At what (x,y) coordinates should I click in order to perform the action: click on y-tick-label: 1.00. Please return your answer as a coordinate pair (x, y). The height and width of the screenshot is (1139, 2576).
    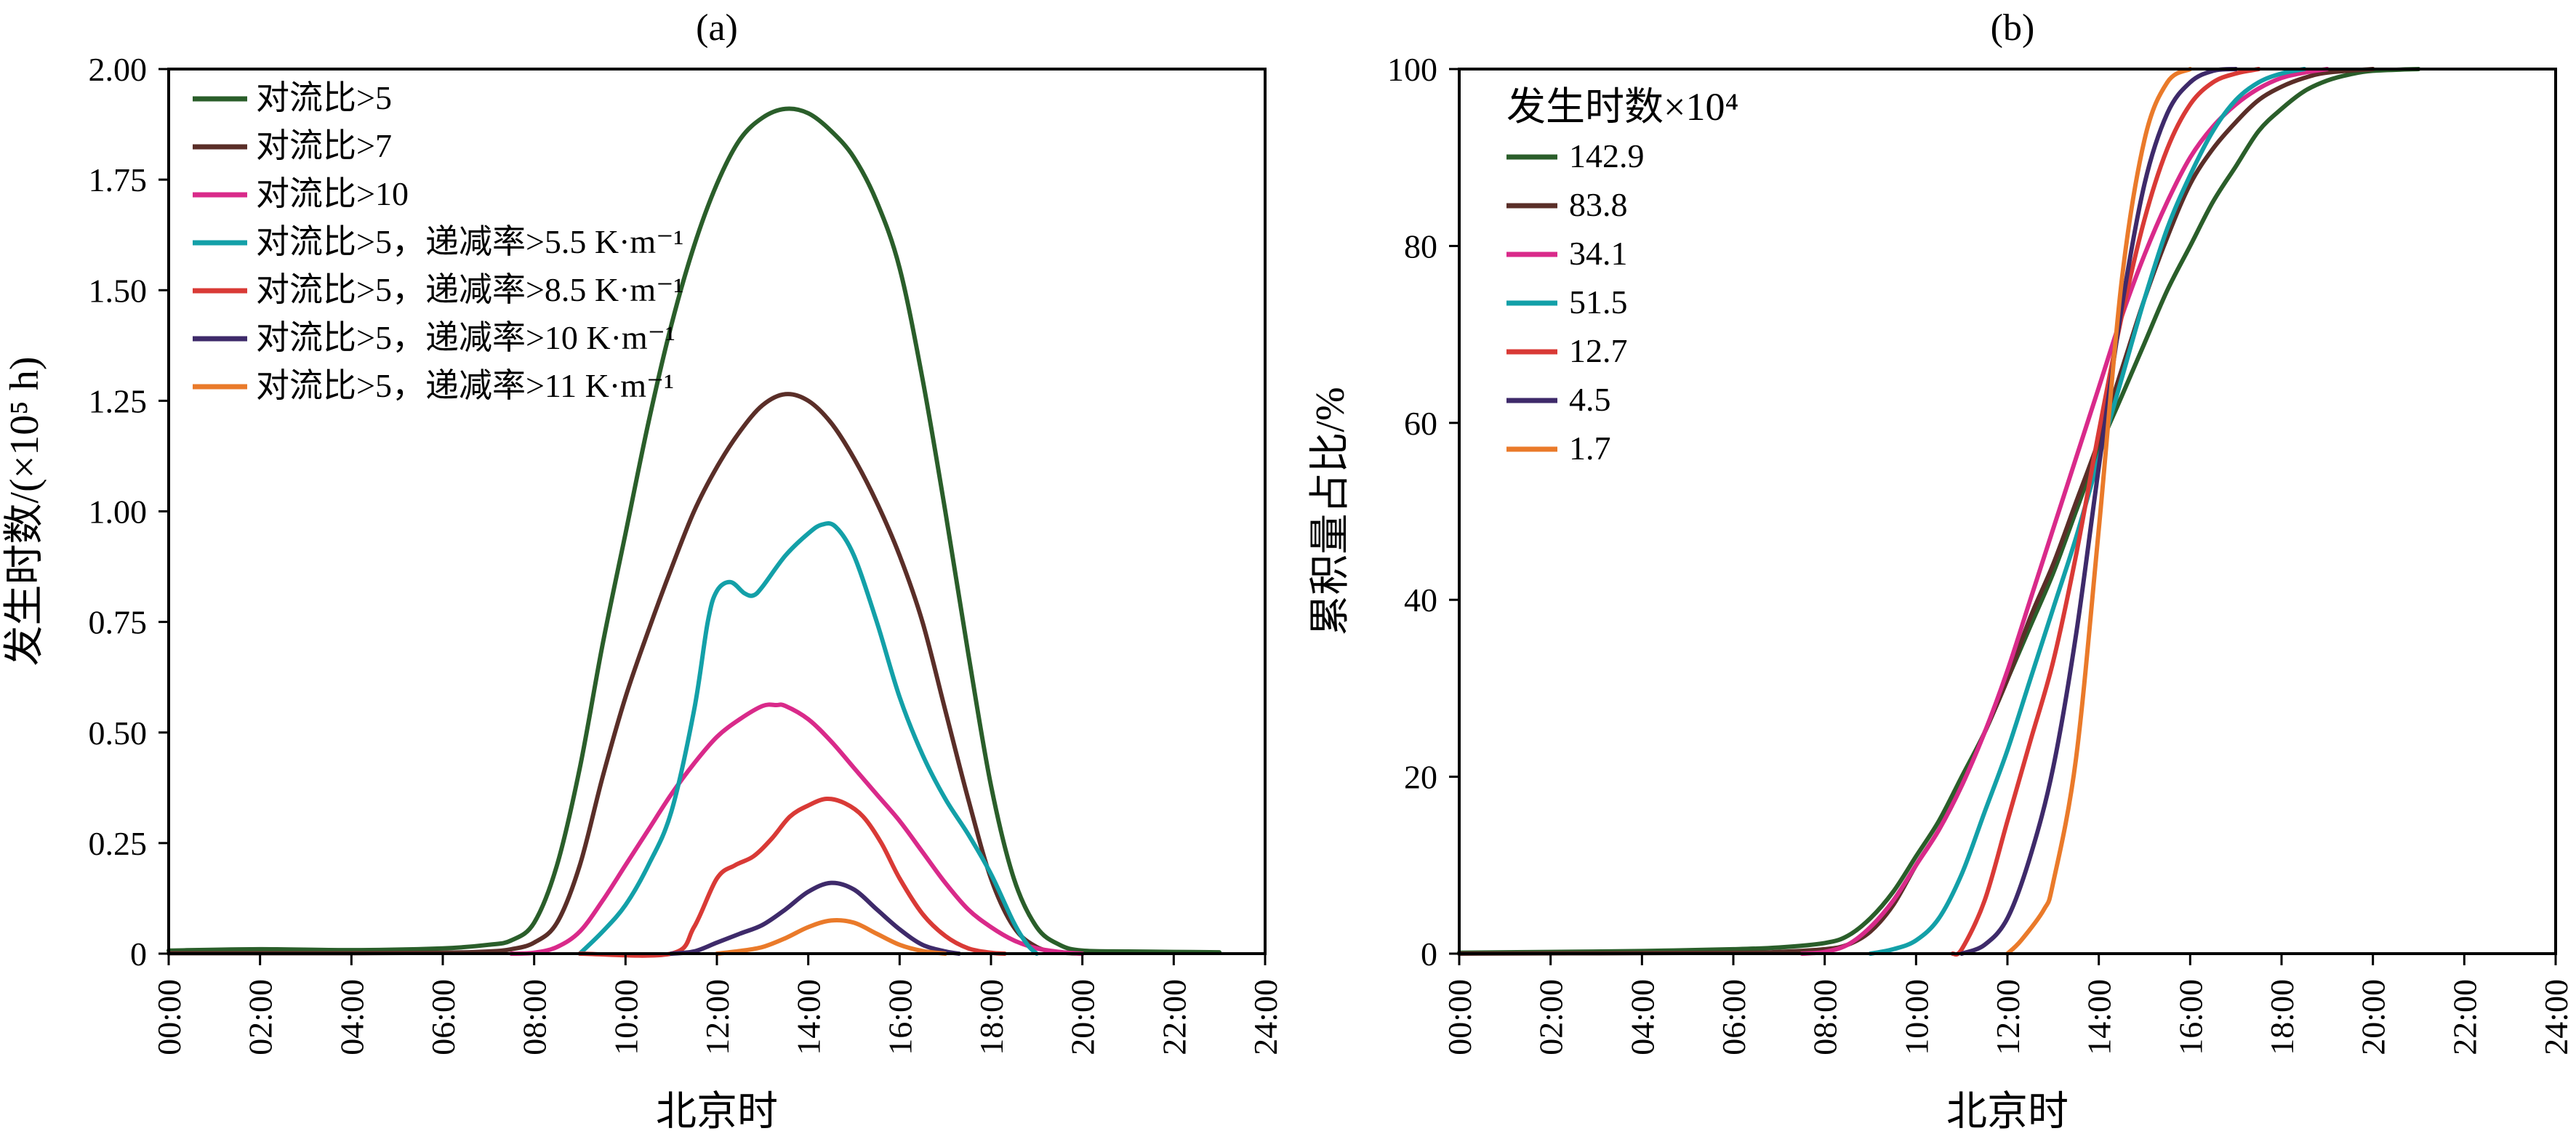
    Looking at the image, I should click on (119, 512).